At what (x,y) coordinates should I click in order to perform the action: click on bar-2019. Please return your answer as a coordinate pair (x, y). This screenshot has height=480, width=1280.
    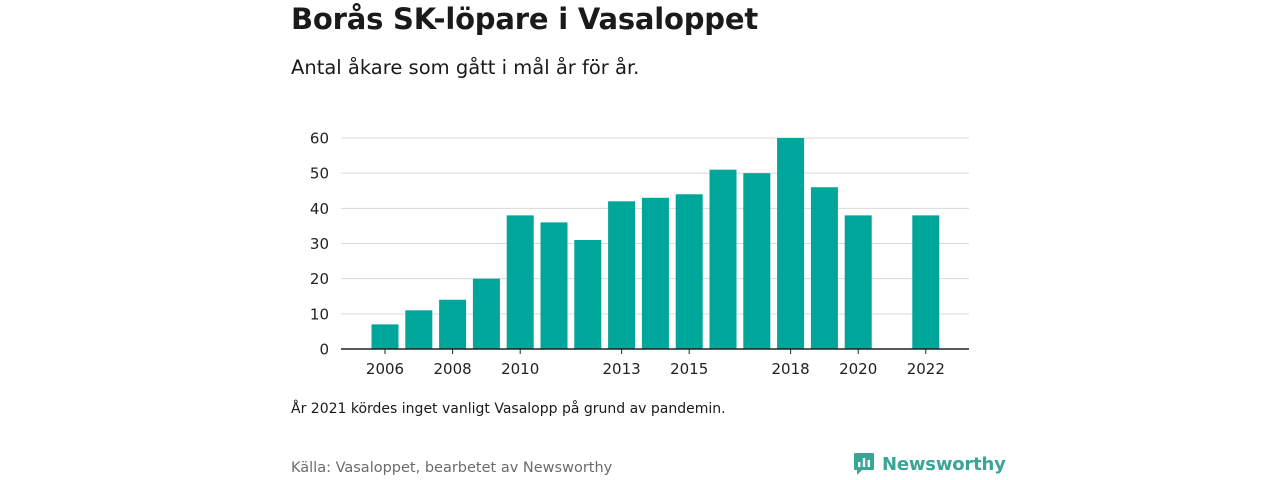
    Looking at the image, I should click on (824, 268).